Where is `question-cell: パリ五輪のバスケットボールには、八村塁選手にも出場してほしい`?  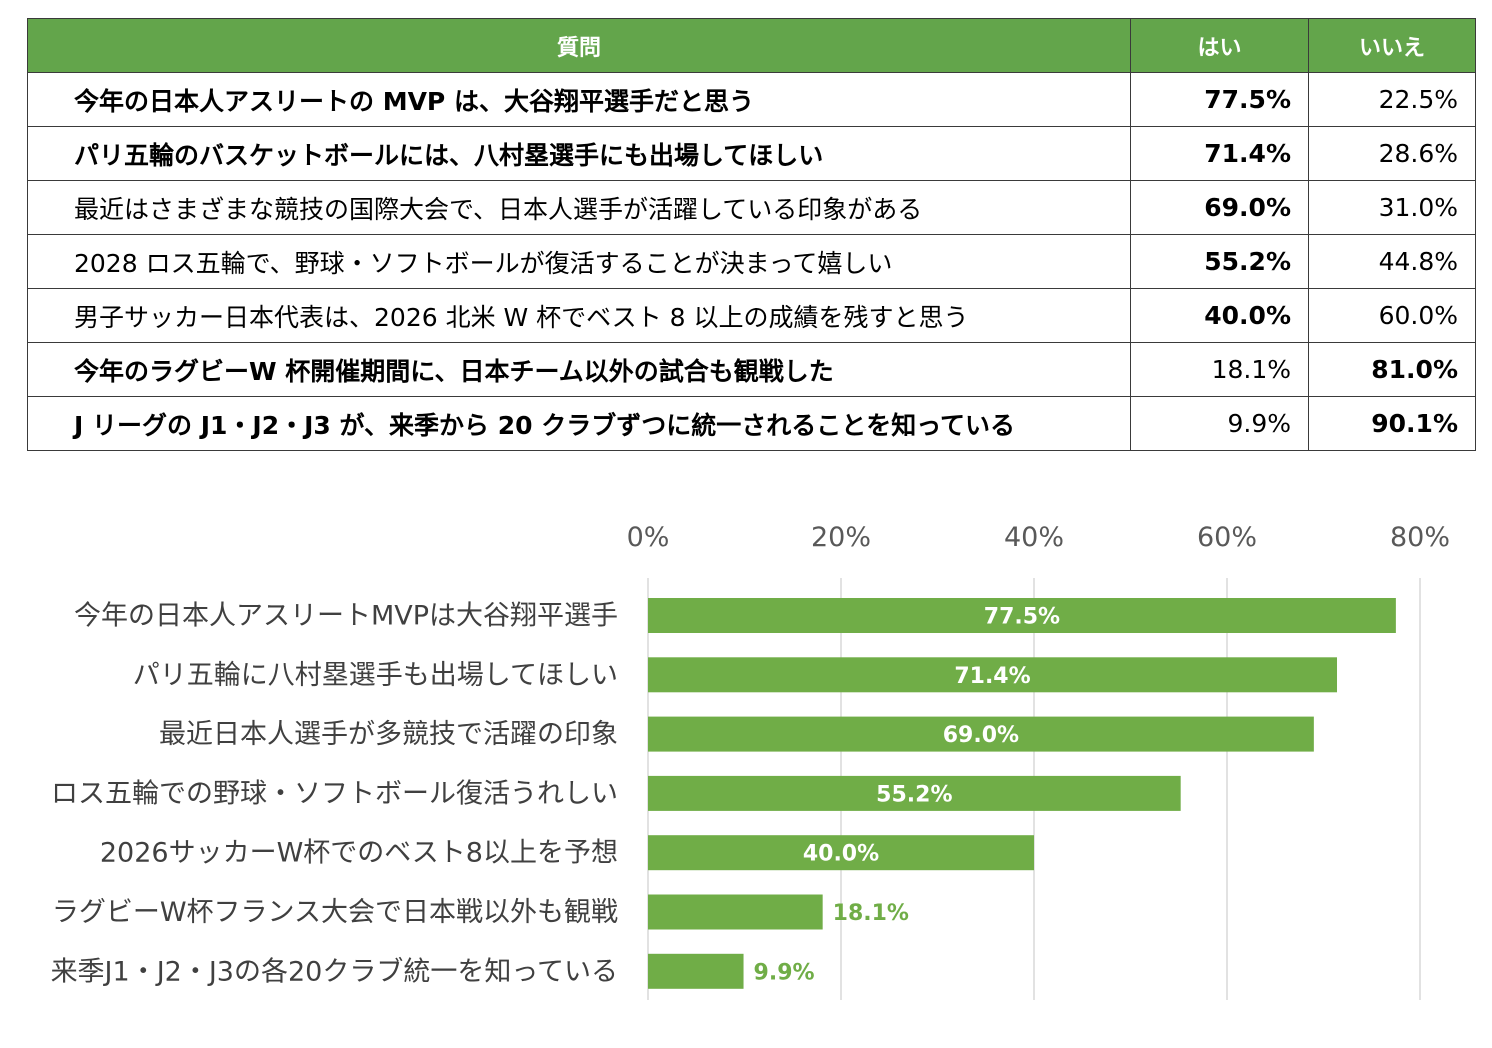
question-cell: パリ五輪のバスケットボールには、八村塁選手にも出場してほしい is located at coordinates (579, 153).